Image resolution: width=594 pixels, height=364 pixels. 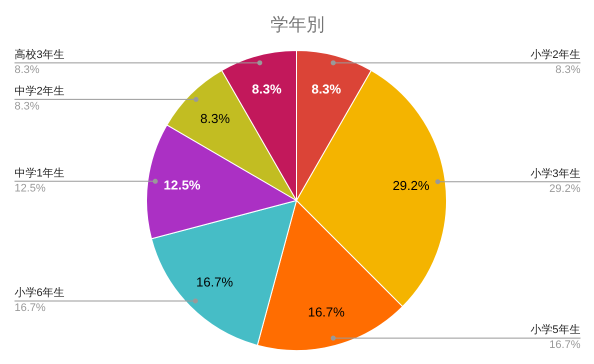 What do you see at coordinates (555, 54) in the screenshot?
I see `slice-label: 小学2年生` at bounding box center [555, 54].